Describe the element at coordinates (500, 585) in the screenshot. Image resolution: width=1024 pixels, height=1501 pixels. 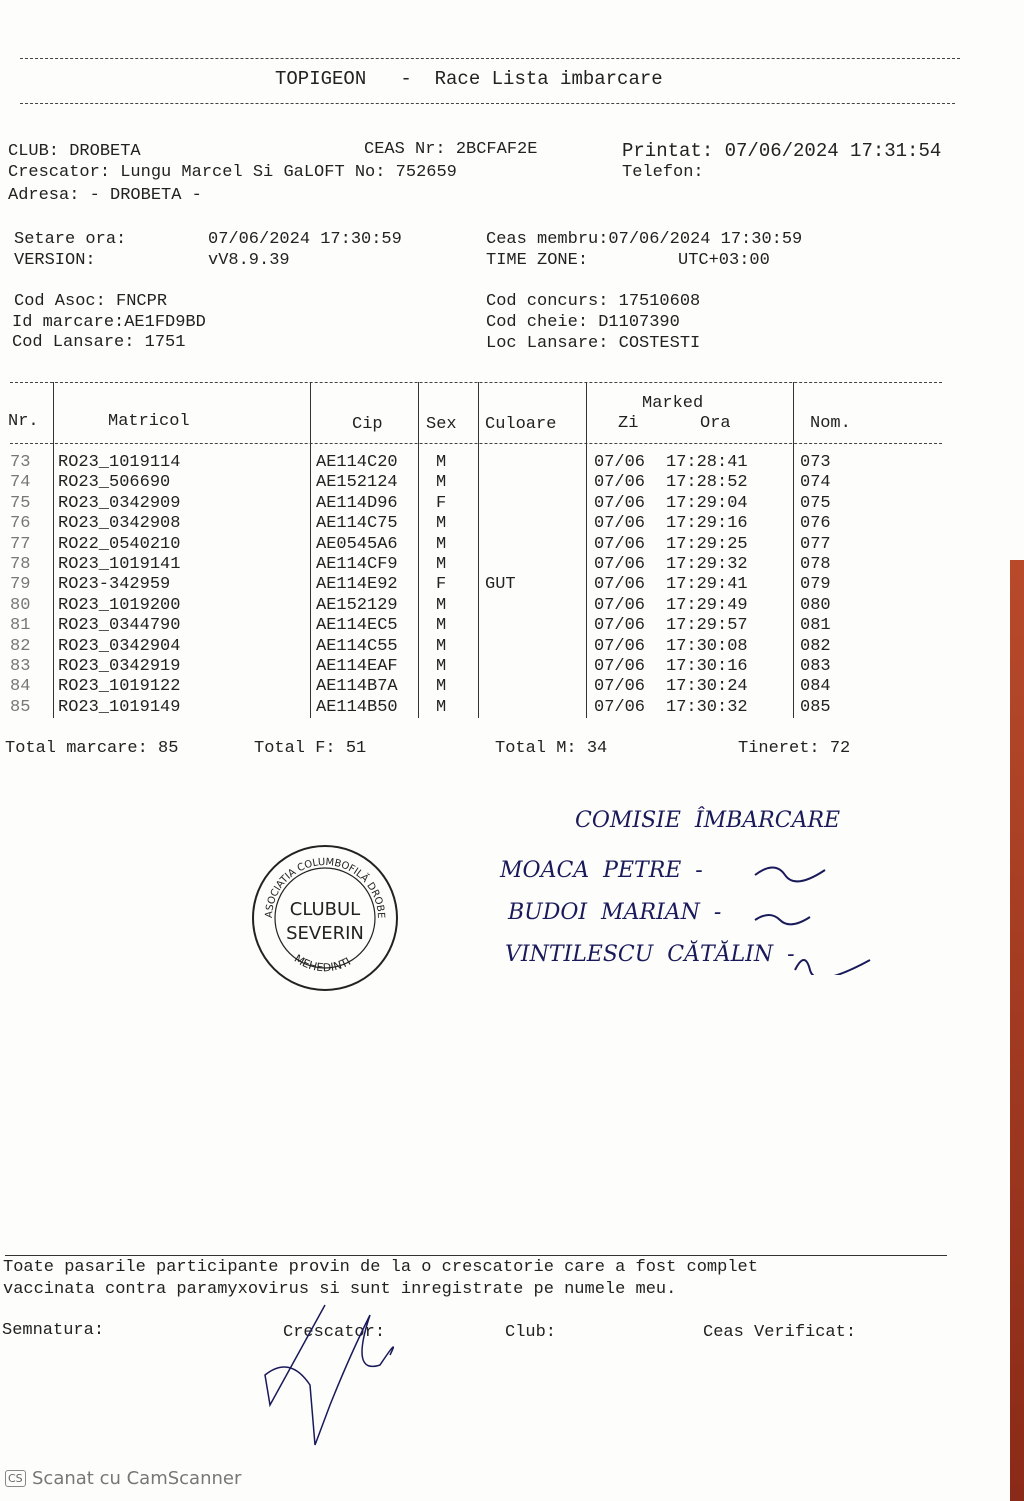
I see `cell-culoare: GUT` at that location.